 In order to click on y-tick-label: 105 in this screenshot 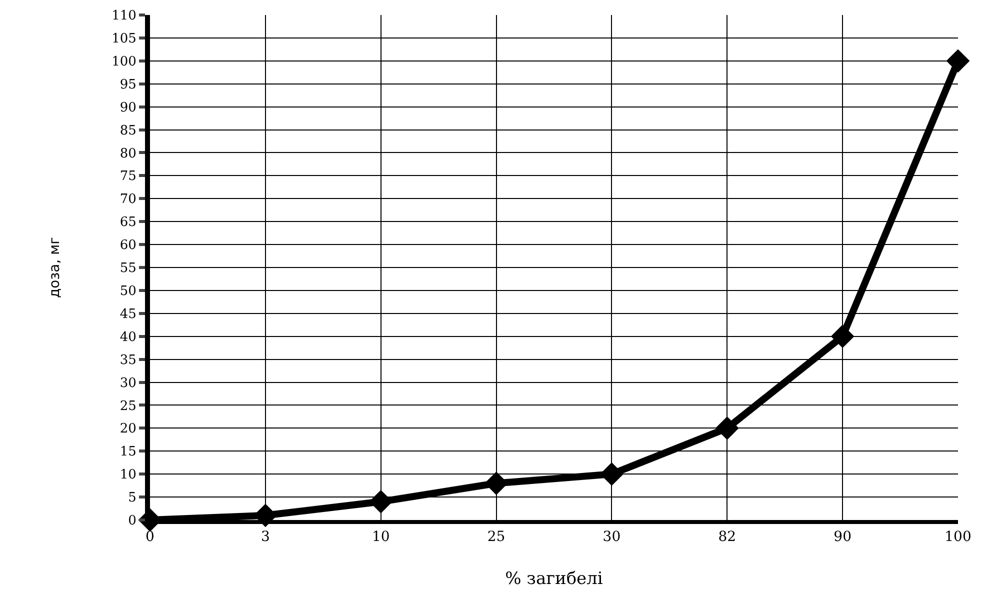, I will do `click(124, 39)`.